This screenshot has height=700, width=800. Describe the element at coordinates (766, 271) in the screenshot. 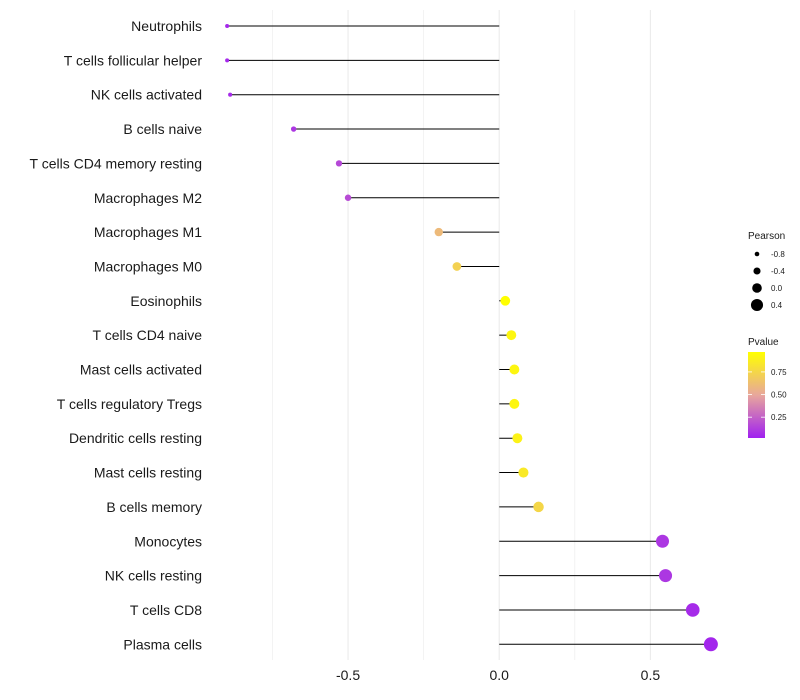

I see `size-legend: Pearson -0.8 -0.4 0.0 0.4` at that location.